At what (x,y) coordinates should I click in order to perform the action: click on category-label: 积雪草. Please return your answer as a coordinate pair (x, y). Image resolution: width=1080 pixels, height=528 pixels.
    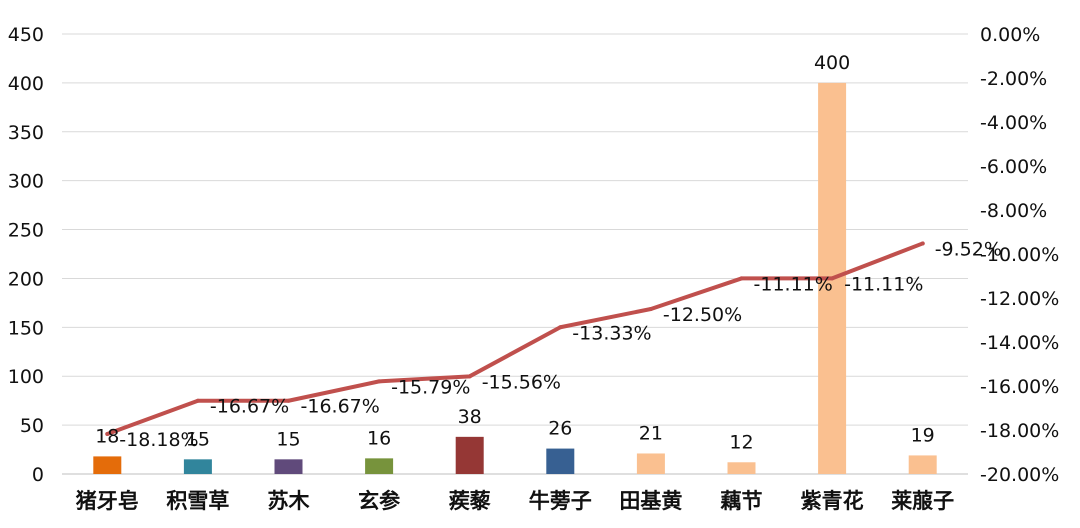
    Looking at the image, I should click on (197, 501).